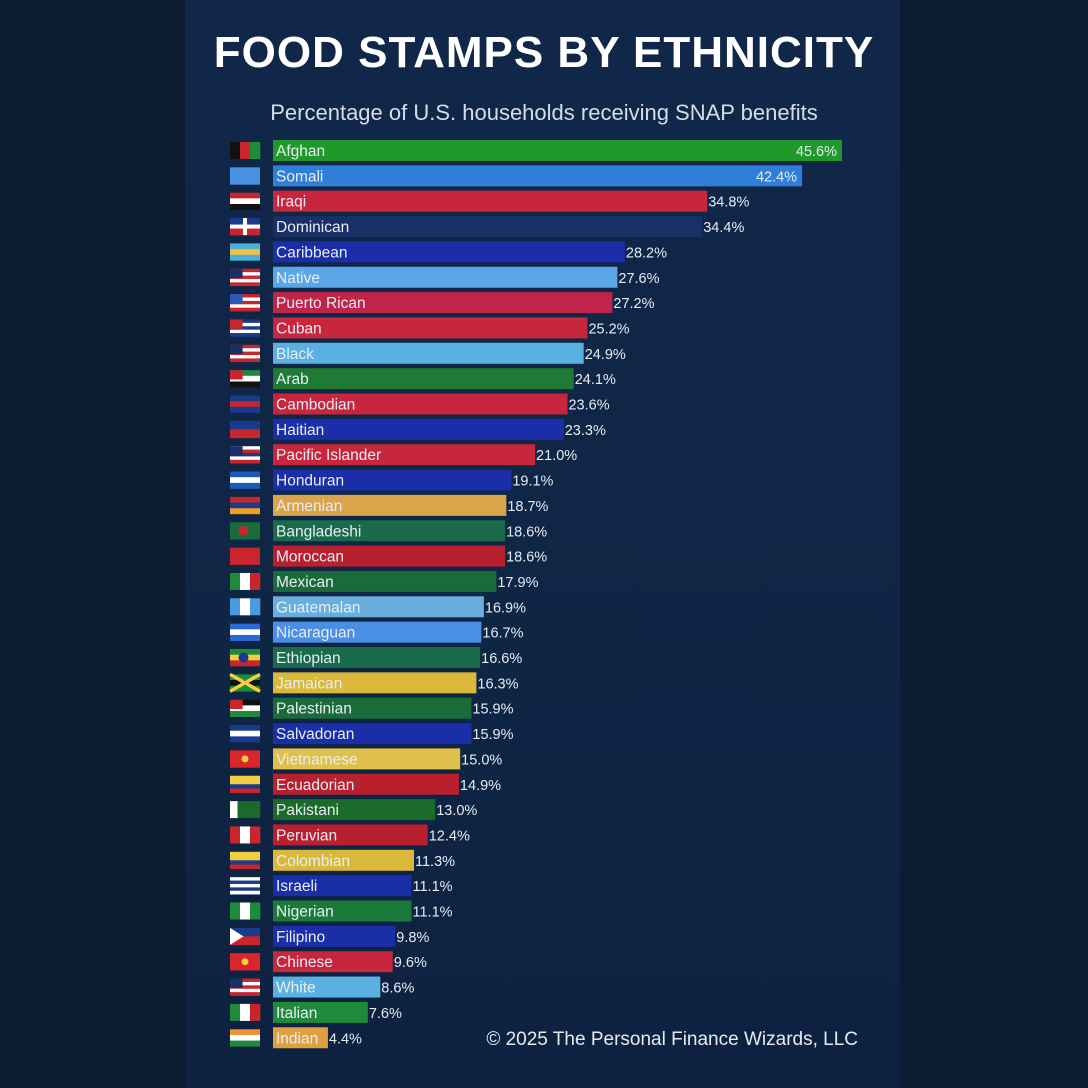  Describe the element at coordinates (318, 531) in the screenshot. I see `category-label-bangladeshi: Bangladeshi` at that location.